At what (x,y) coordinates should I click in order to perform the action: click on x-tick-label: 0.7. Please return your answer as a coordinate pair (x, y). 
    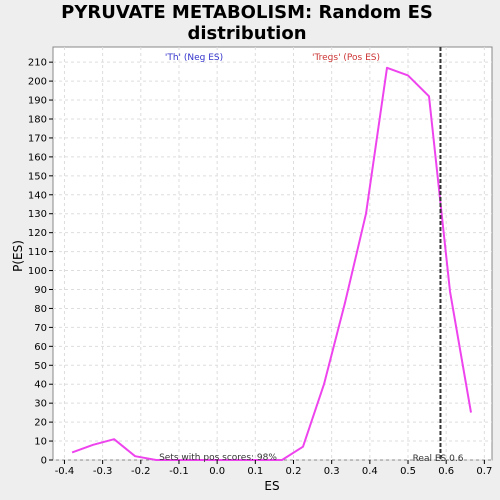
    Looking at the image, I should click on (484, 471).